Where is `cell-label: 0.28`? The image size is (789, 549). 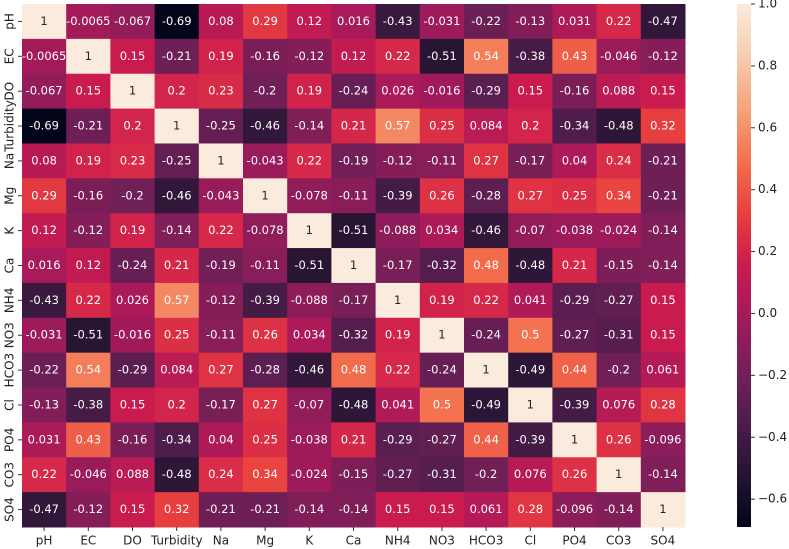
cell-label: 0.28 is located at coordinates (663, 404).